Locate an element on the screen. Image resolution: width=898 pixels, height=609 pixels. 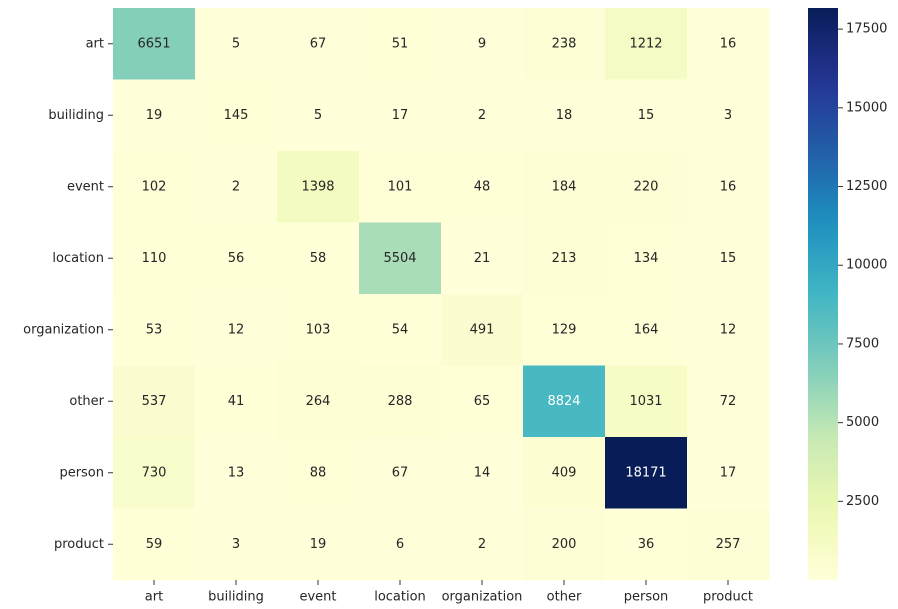
cell-label: 51 is located at coordinates (400, 43).